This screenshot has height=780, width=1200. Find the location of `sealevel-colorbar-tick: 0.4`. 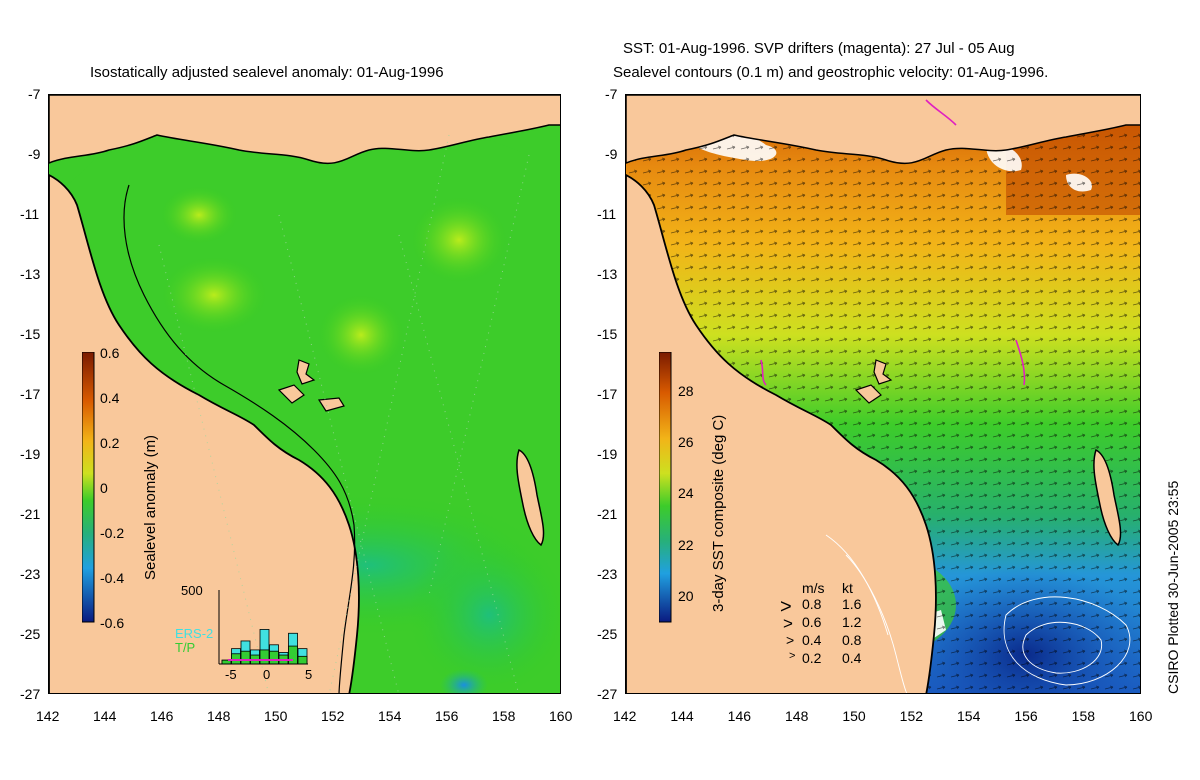

sealevel-colorbar-tick: 0.4 is located at coordinates (110, 398).